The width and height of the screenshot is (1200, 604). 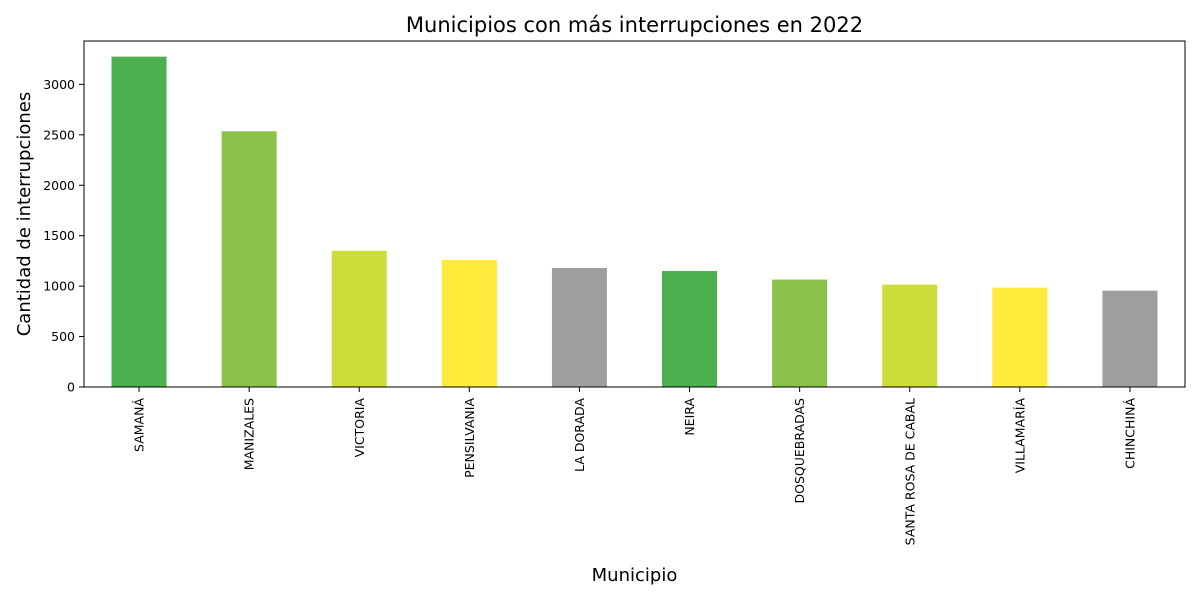 I want to click on x-tick-label: NEIRA, so click(x=689, y=417).